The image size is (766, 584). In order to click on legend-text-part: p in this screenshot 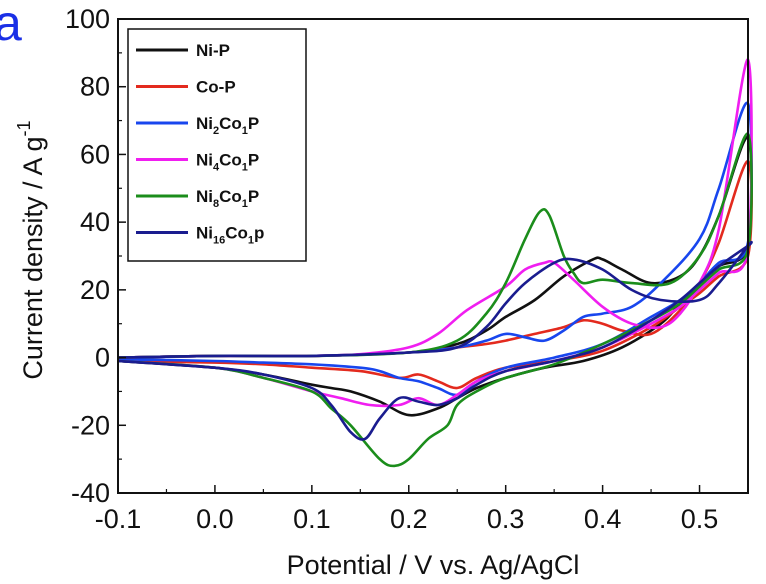, I will do `click(259, 233)`.